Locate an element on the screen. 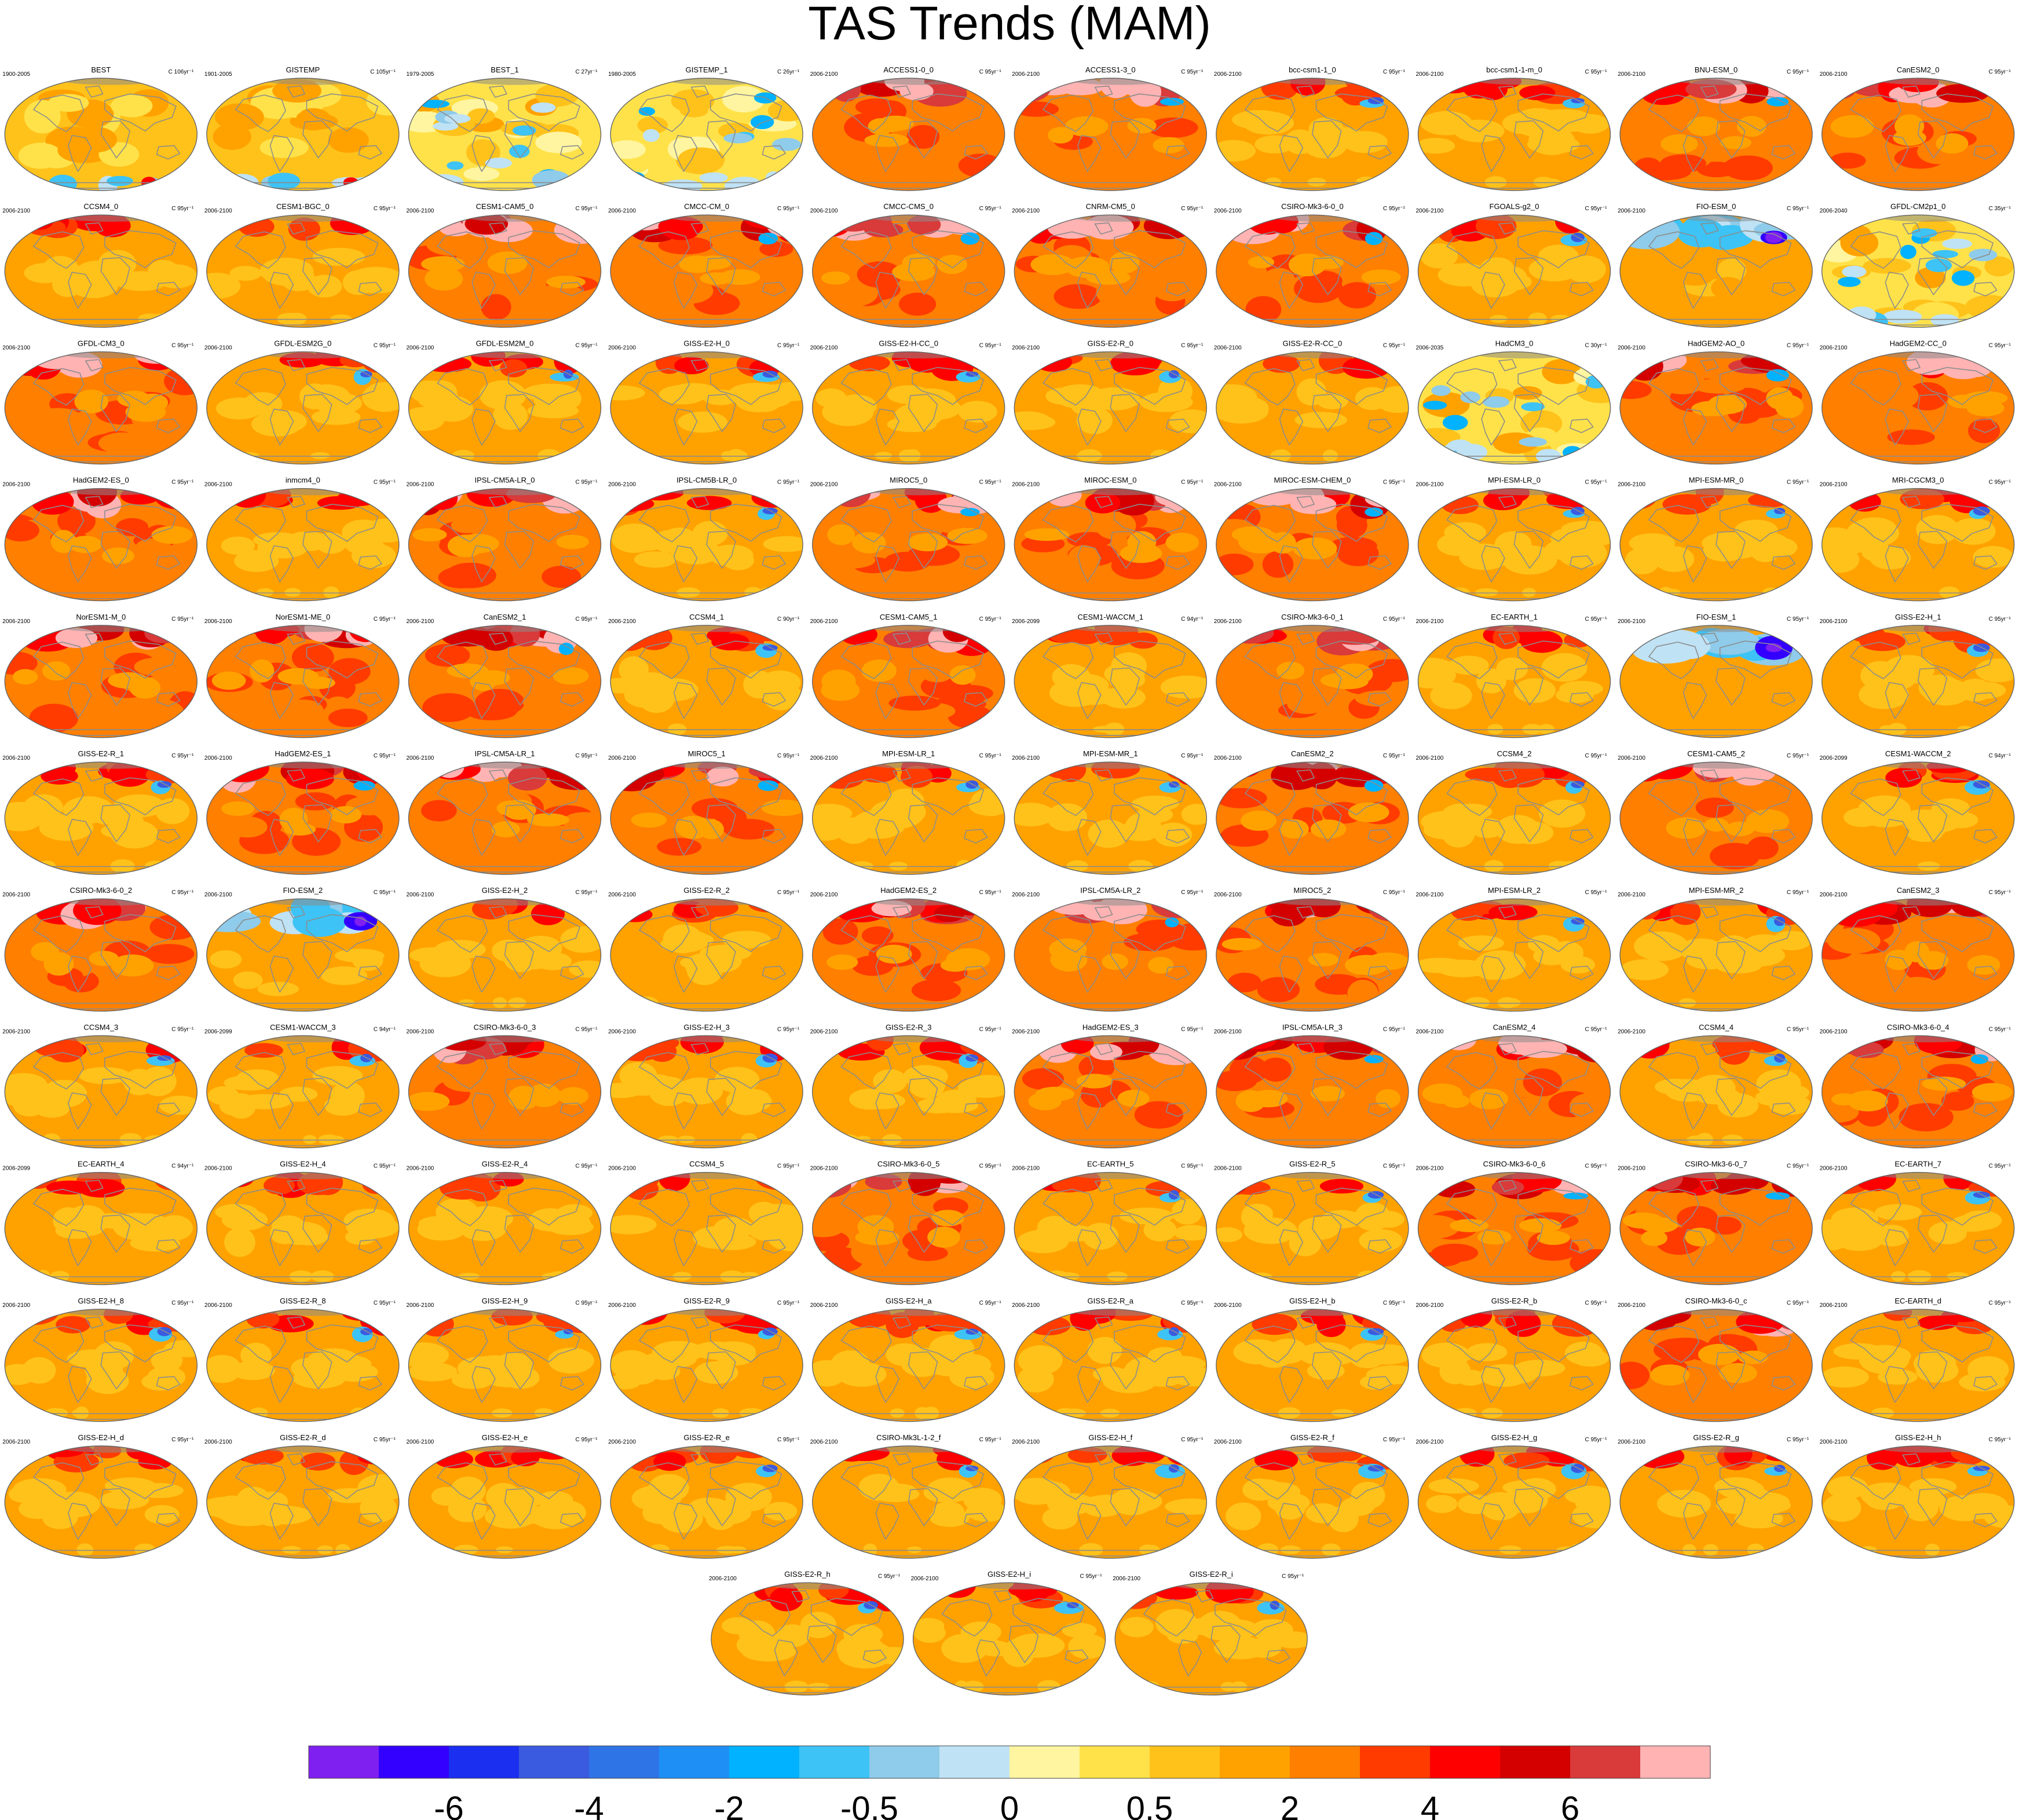 This screenshot has width=2019, height=1820. map-panel-miroc5-2: MIROC5_2 2006-2100 C 95yr⁻¹ is located at coordinates (1312, 949).